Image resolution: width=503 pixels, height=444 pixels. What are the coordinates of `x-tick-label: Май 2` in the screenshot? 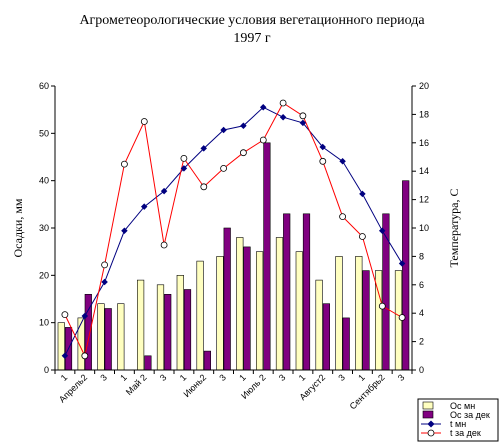 It's located at (136, 384).